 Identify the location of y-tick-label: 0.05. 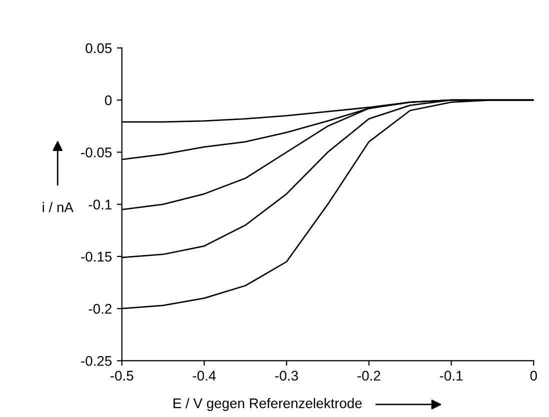
(99, 48).